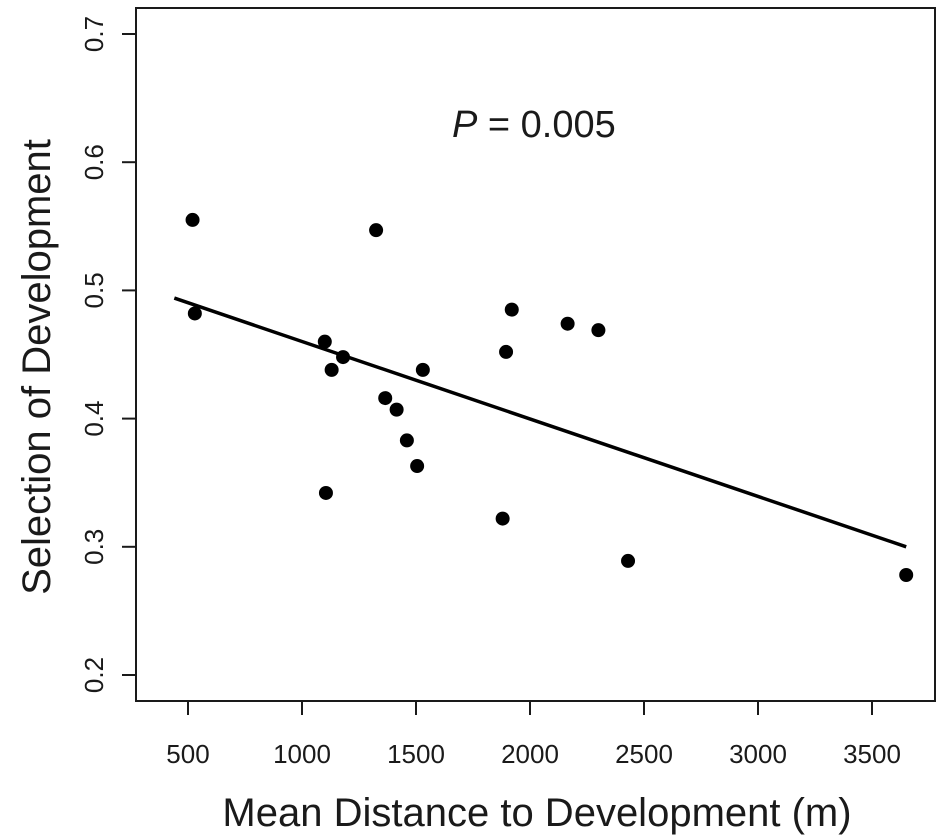 Image resolution: width=936 pixels, height=835 pixels. Describe the element at coordinates (37, 367) in the screenshot. I see `y-axis-label: Selection of Development` at that location.